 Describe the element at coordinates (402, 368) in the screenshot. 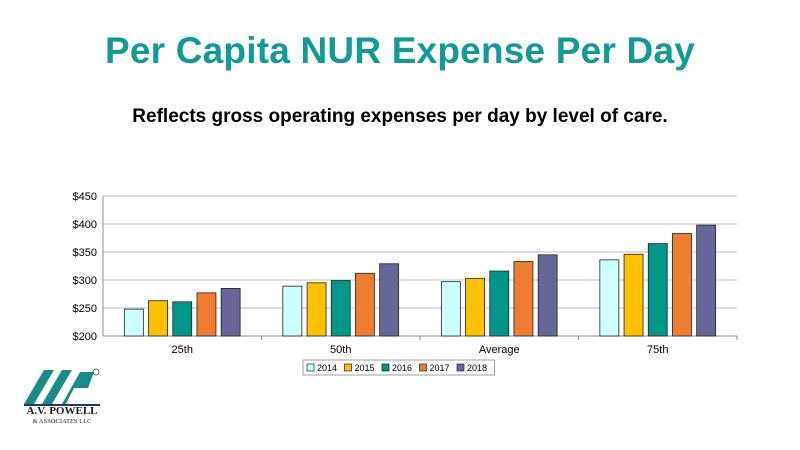

I see `legend-label: 2016` at that location.